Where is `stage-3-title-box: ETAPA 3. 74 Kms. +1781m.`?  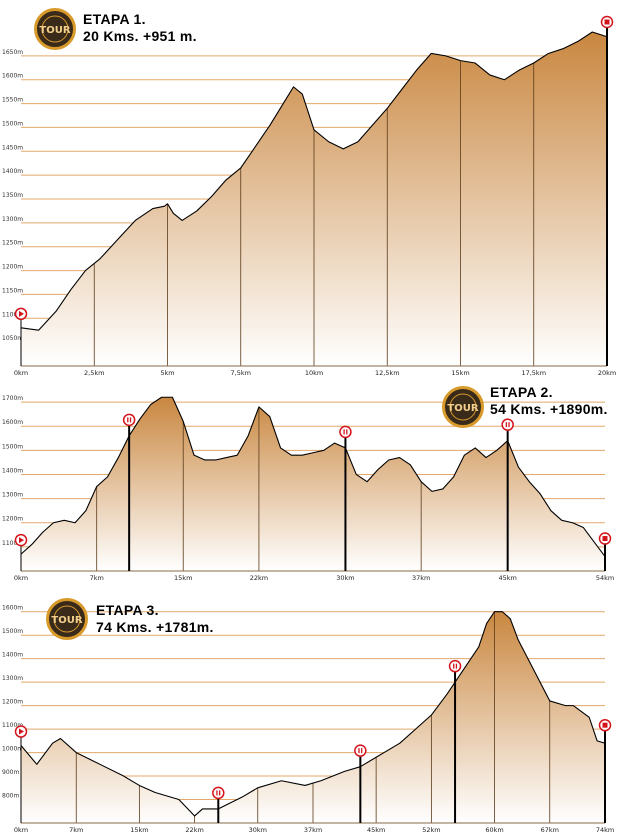 stage-3-title-box: ETAPA 3. 74 Kms. +1781m. is located at coordinates (155, 619).